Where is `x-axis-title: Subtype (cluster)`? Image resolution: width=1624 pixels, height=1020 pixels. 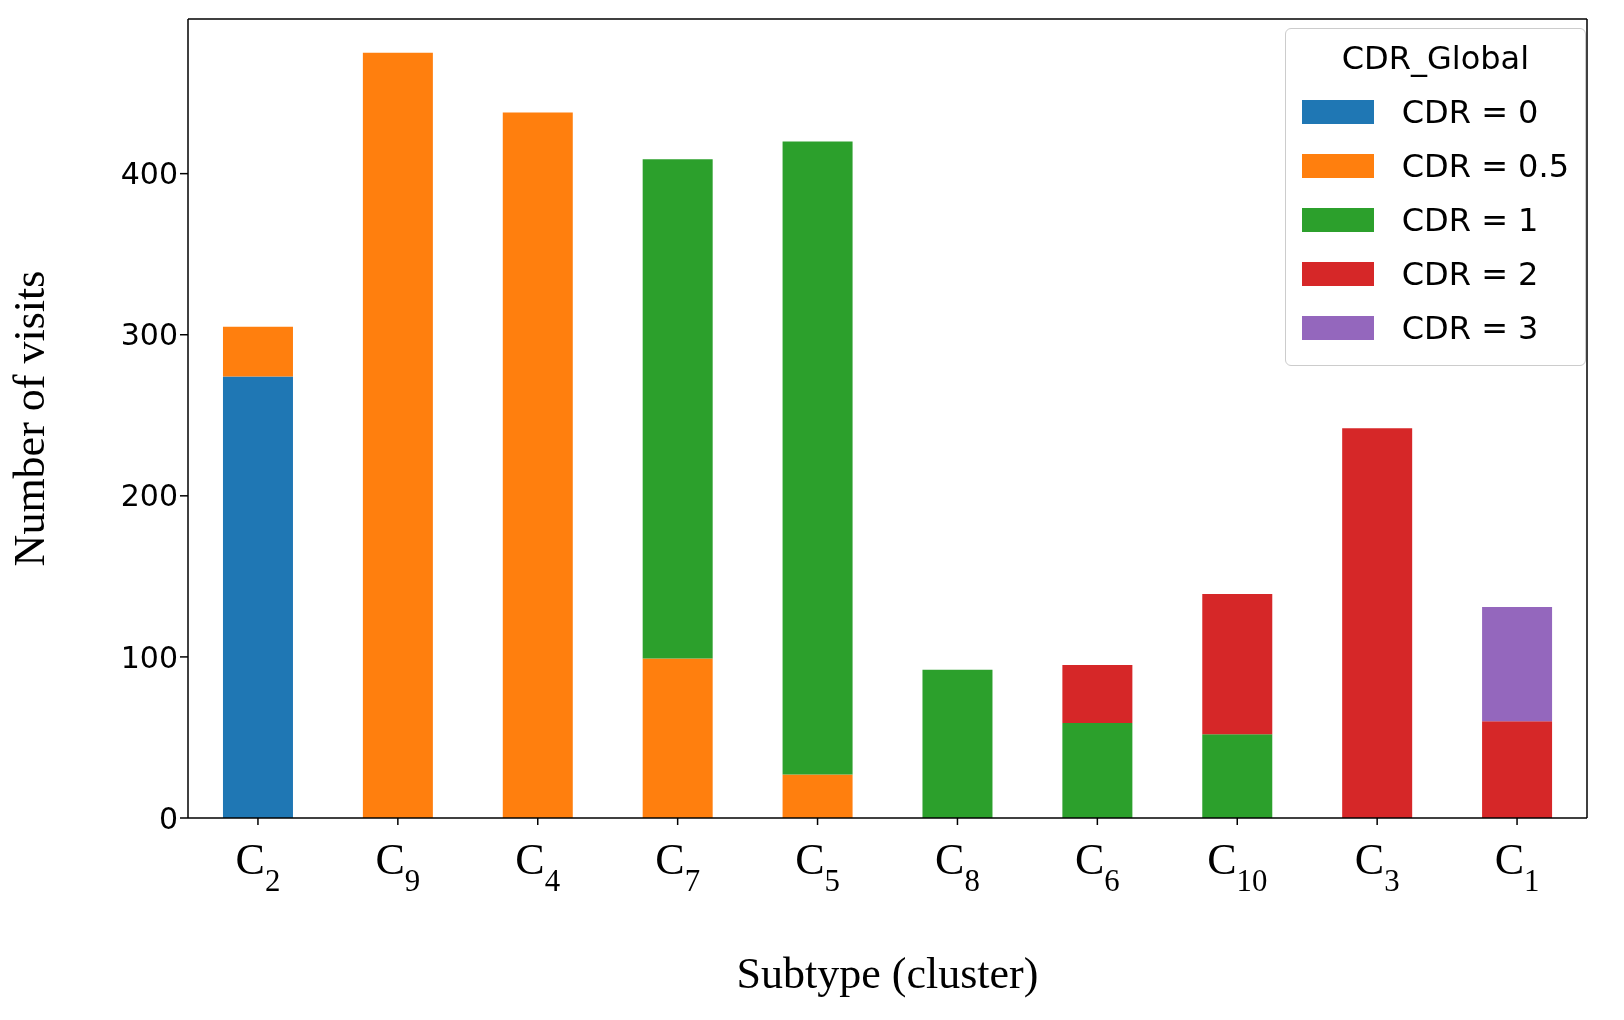
x-axis-title: Subtype (cluster) is located at coordinates (887, 973).